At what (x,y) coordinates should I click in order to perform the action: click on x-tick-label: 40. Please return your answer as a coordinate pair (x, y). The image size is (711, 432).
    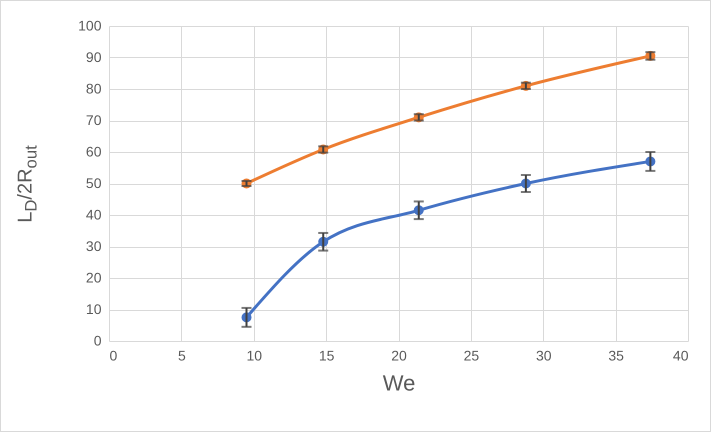
    Looking at the image, I should click on (680, 356).